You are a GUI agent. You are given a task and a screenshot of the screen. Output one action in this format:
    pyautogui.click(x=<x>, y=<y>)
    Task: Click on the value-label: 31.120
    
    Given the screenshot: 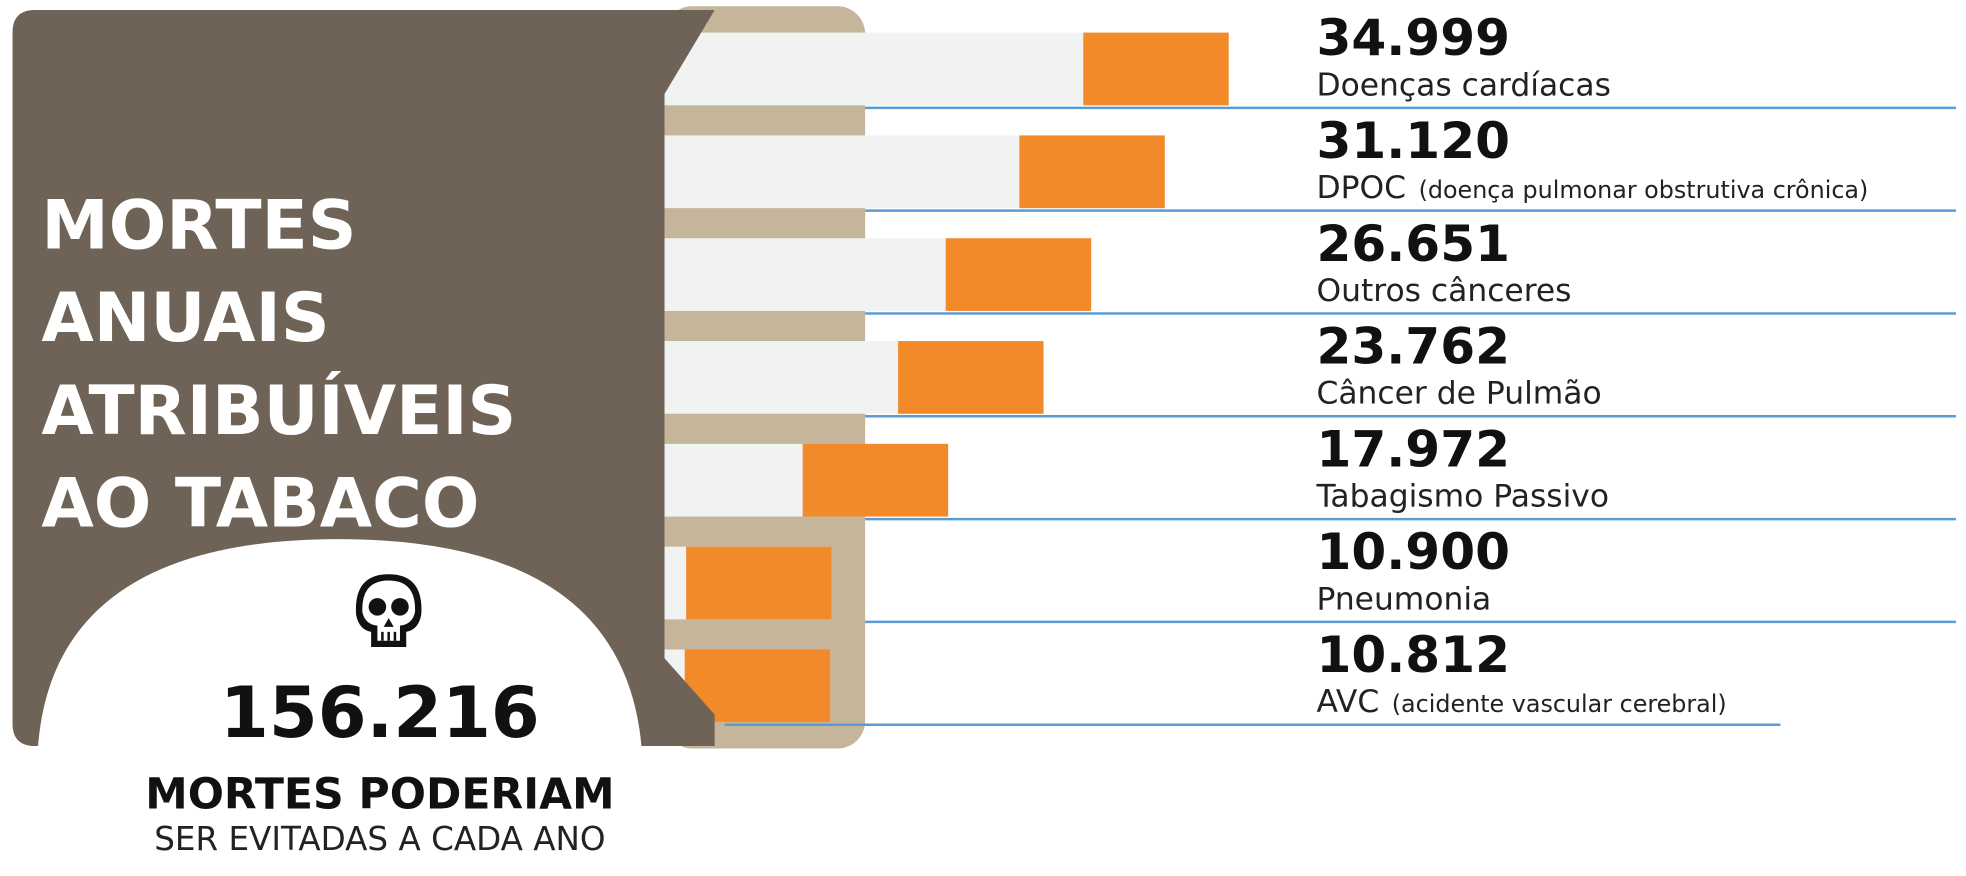 What is the action you would take?
    pyautogui.click(x=1413, y=140)
    